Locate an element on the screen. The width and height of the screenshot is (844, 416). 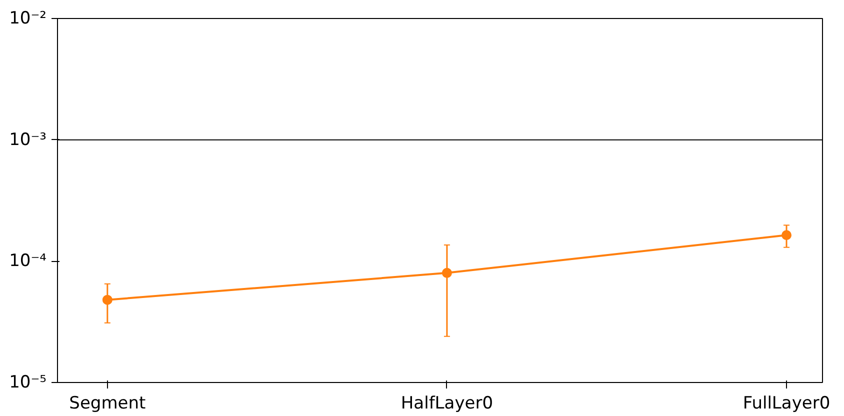
y-tick-label: 10⁻⁵ is located at coordinates (27, 382).